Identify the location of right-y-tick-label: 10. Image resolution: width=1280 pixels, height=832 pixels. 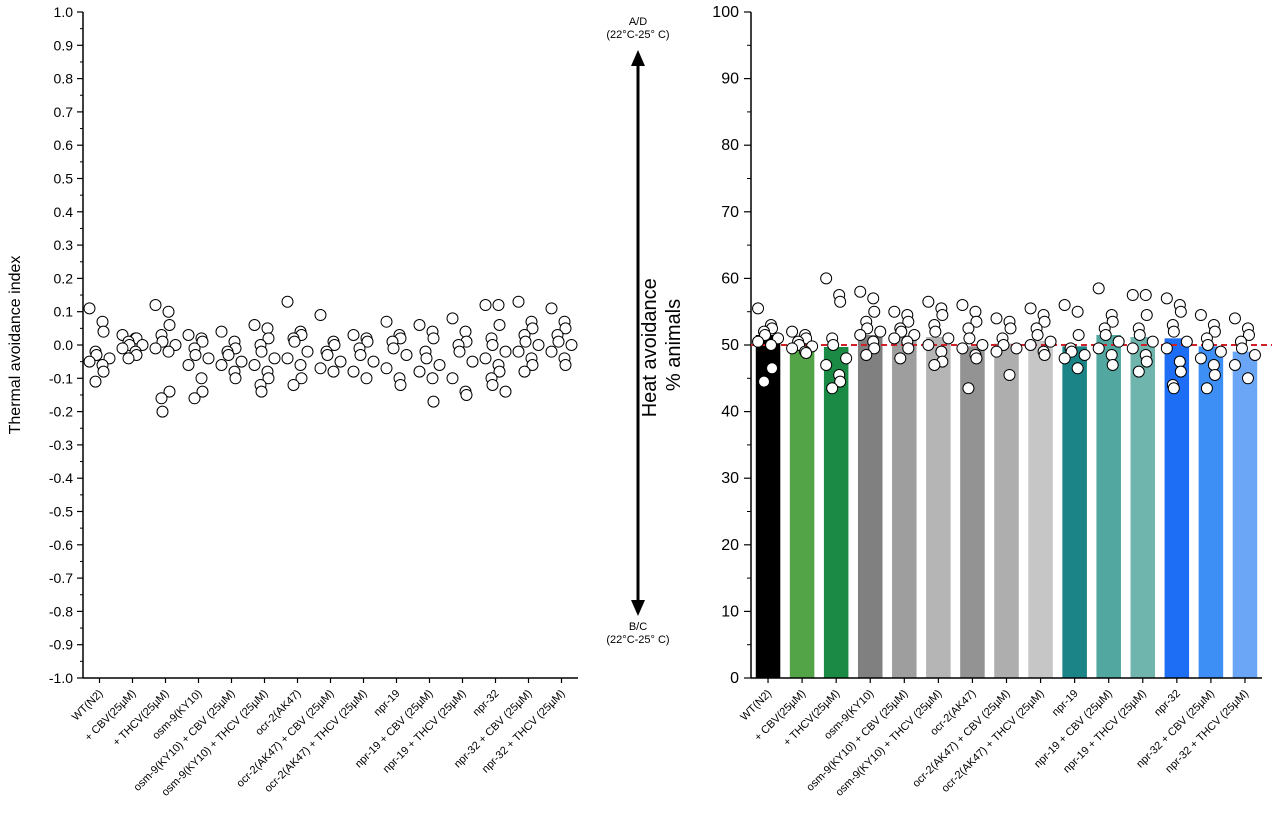
(730, 611).